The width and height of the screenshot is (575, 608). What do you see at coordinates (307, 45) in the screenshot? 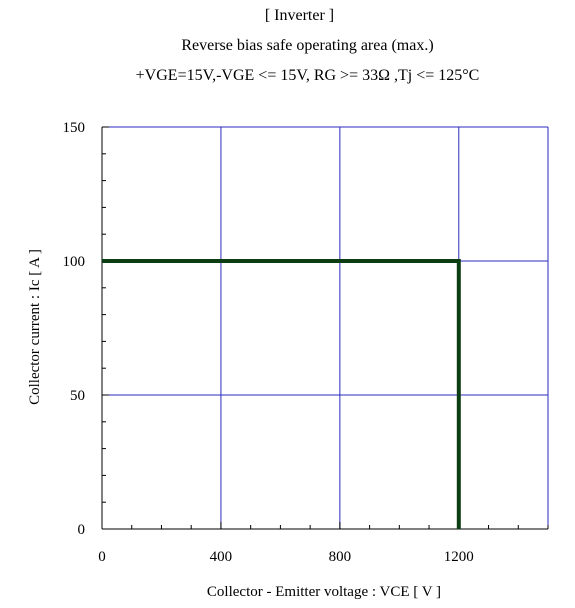
I see `chart-subtitle: Reverse bias safe operating area (max.)` at bounding box center [307, 45].